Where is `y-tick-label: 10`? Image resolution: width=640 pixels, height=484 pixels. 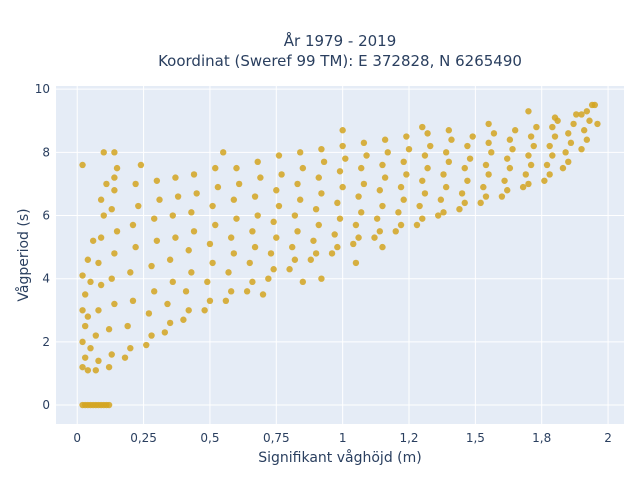 y-tick-label: 10 is located at coordinates (42, 89).